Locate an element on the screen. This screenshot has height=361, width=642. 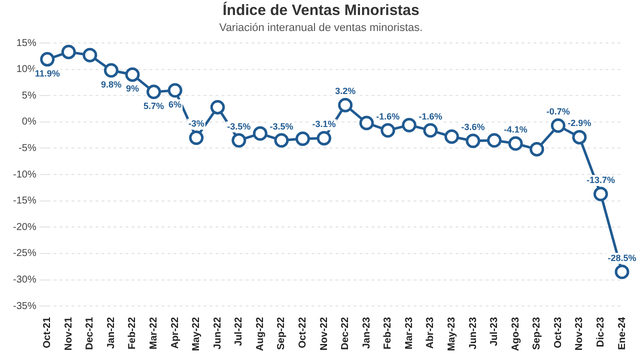
y-tick-label: -30% is located at coordinates (24, 280).